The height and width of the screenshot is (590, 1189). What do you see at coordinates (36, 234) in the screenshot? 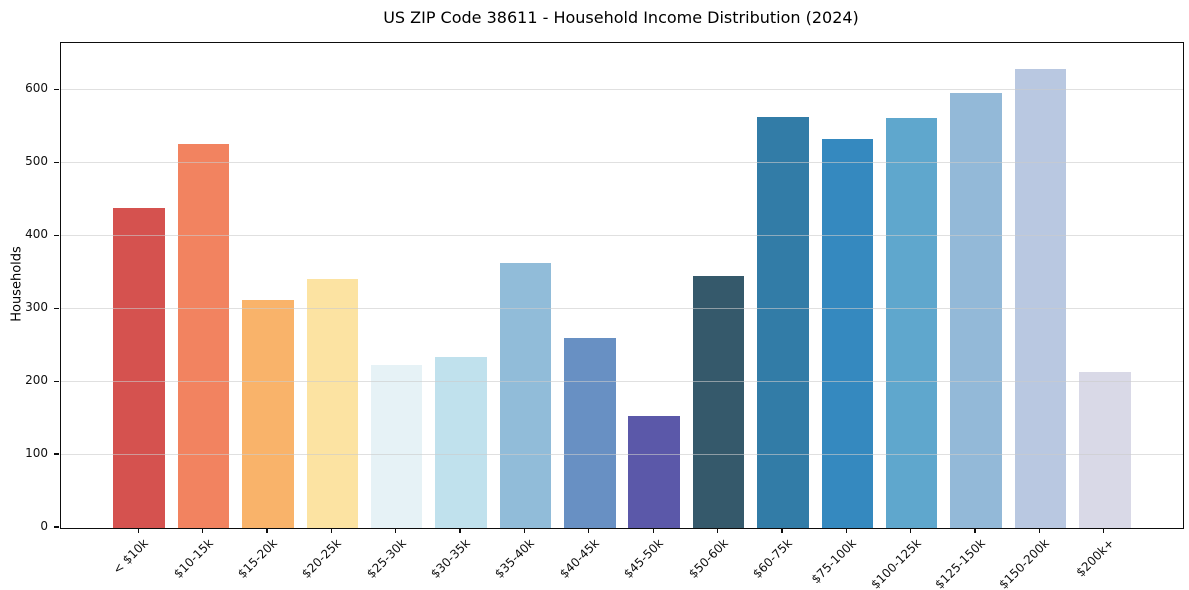
I see `y-tick-label: 400` at bounding box center [36, 234].